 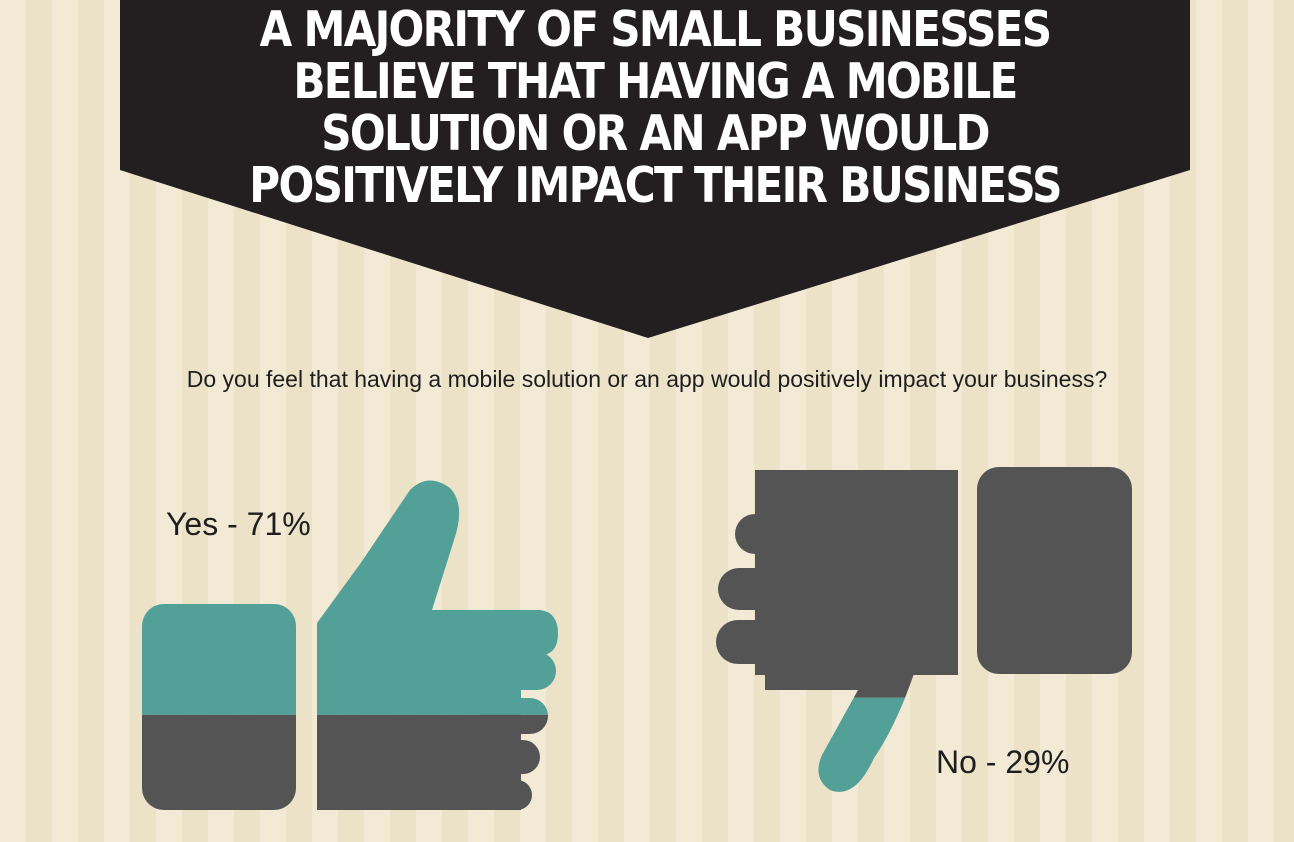 What do you see at coordinates (514, 706) in the screenshot?
I see `up-part-4-a` at bounding box center [514, 706].